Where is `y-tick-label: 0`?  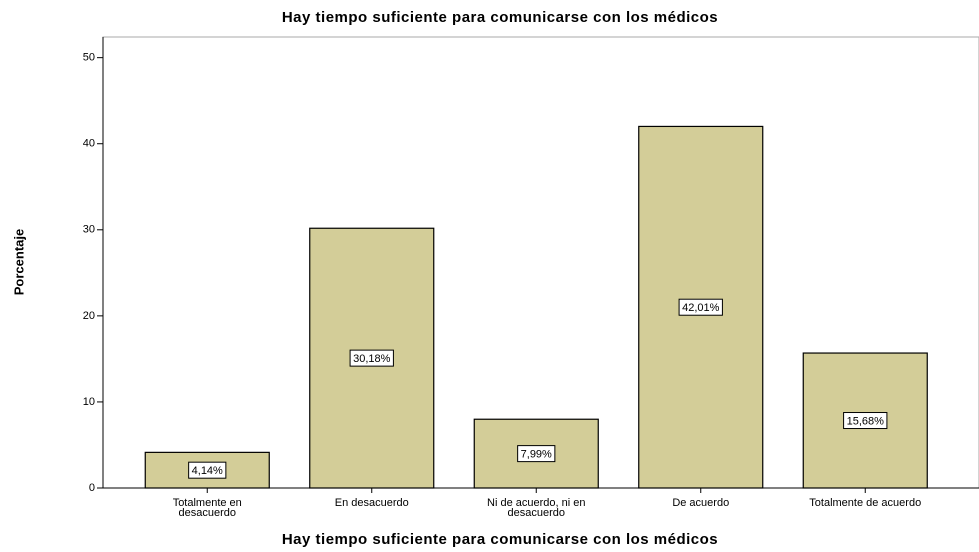
y-tick-label: 0 is located at coordinates (92, 488).